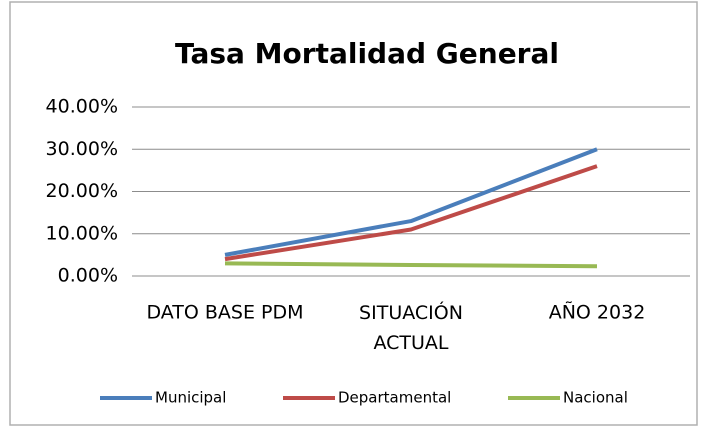 This screenshot has width=707, height=431. What do you see at coordinates (82, 107) in the screenshot?
I see `y-tick-label: 40.00%` at bounding box center [82, 107].